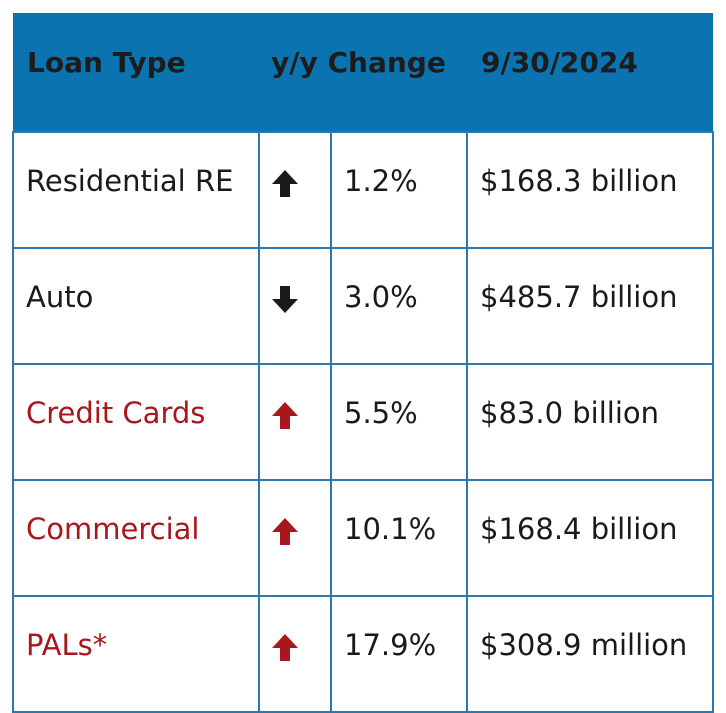  Describe the element at coordinates (136, 654) in the screenshot. I see `loan-type-cell: PALs*` at that location.